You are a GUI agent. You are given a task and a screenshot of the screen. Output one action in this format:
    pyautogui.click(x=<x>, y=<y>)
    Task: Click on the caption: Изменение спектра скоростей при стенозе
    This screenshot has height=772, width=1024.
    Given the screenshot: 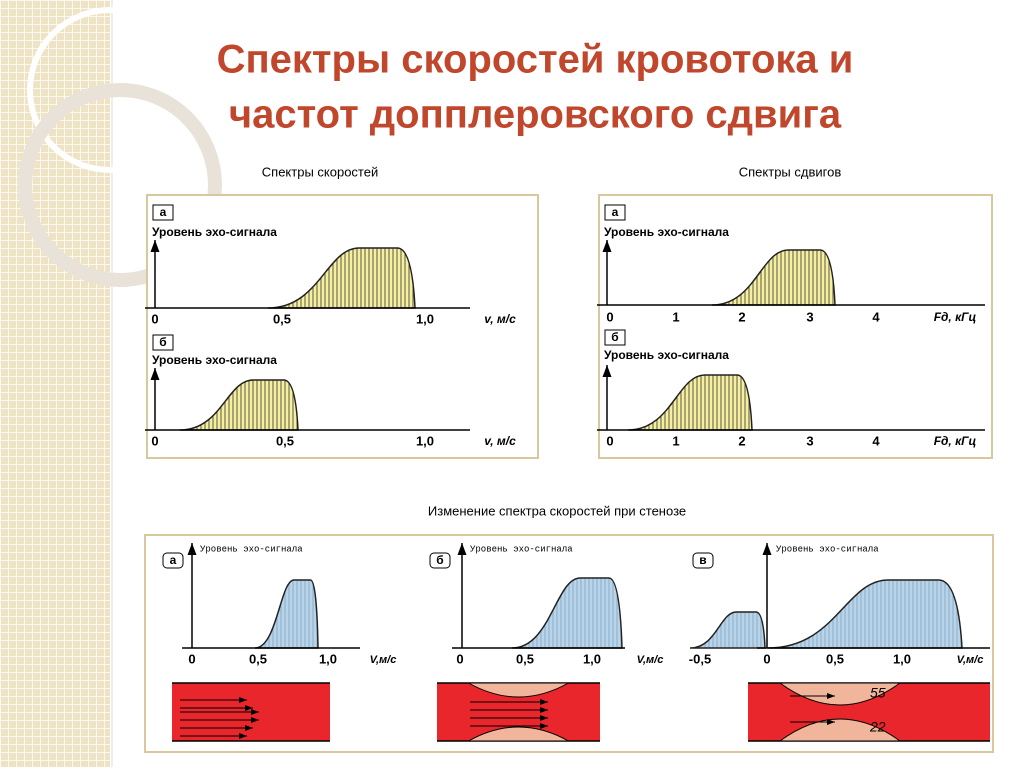 What is the action you would take?
    pyautogui.click(x=557, y=510)
    